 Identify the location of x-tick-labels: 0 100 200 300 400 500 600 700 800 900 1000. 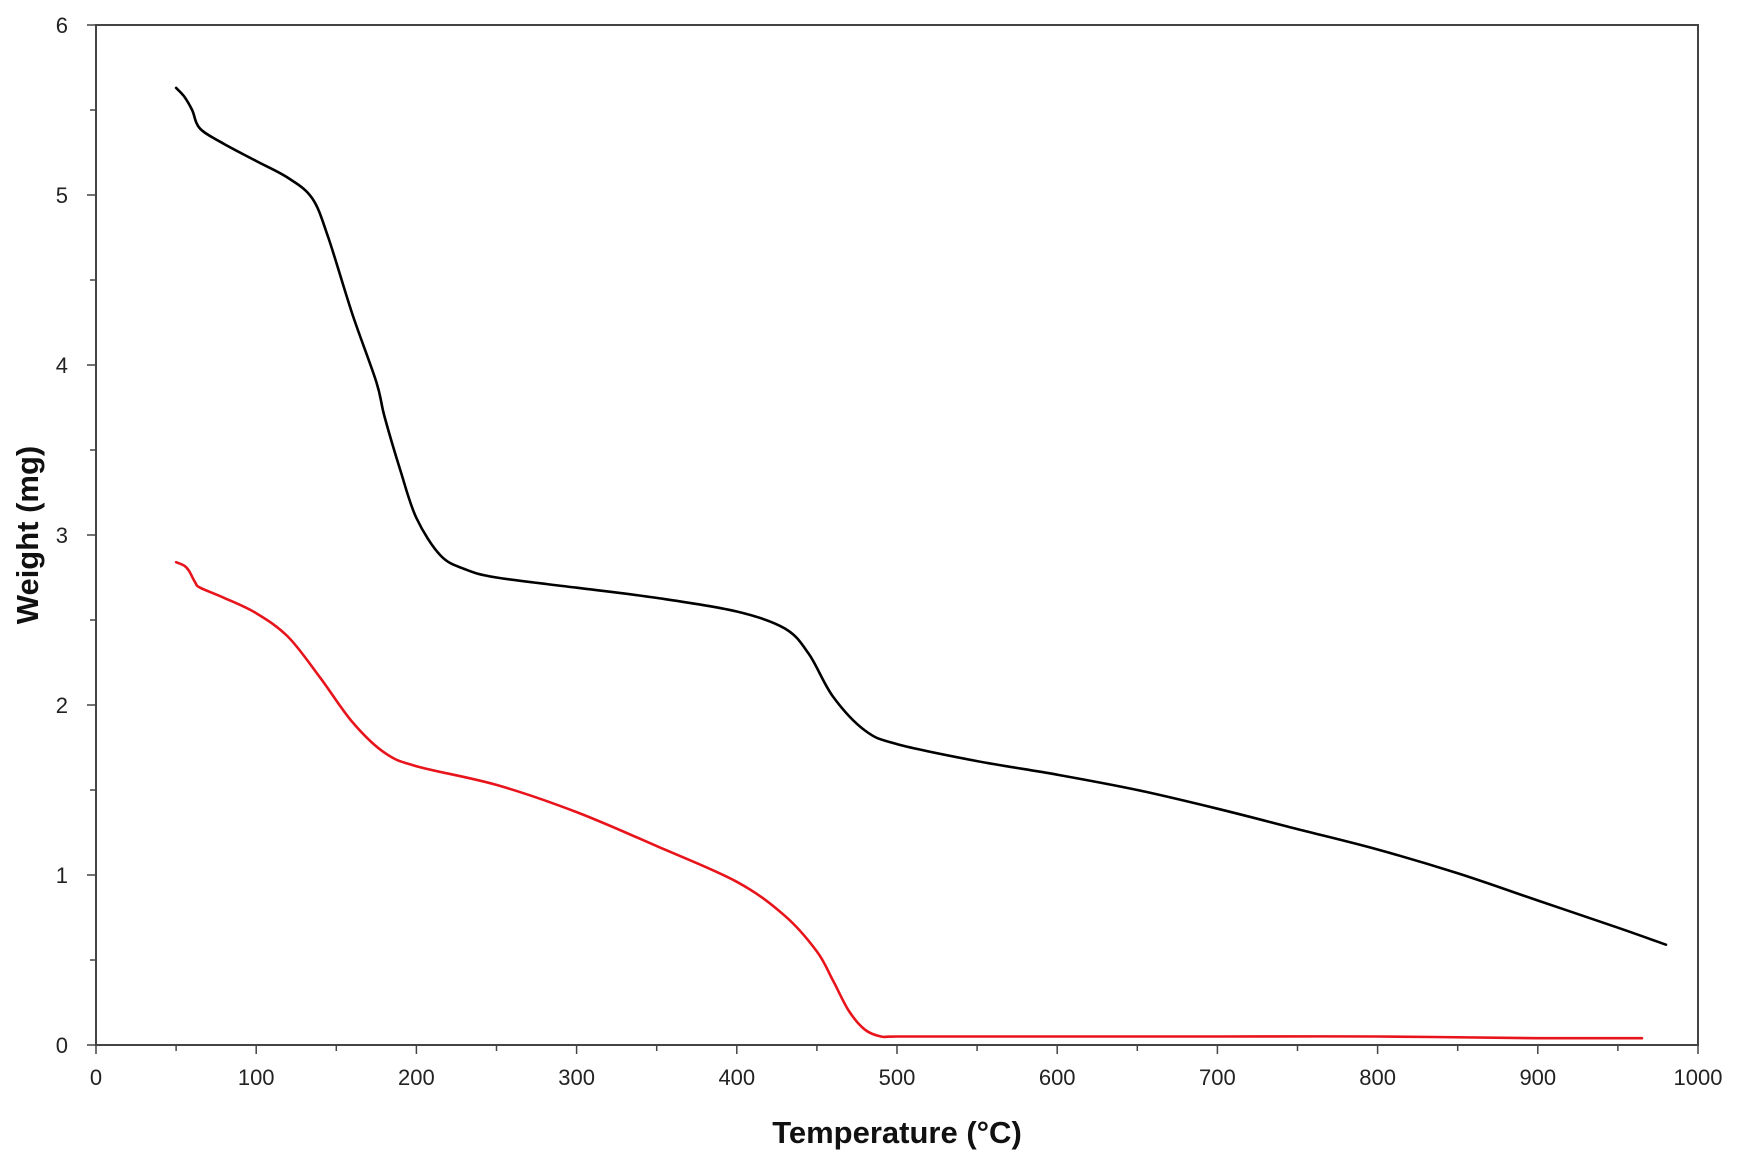
(906, 1077).